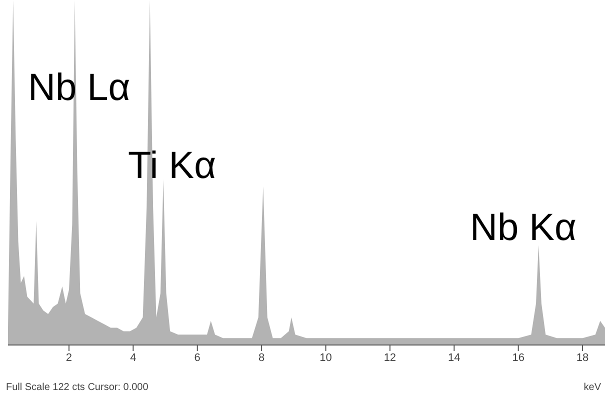 This screenshot has width=605, height=400. What do you see at coordinates (172, 166) in the screenshot?
I see `annotation: Ti Kα` at bounding box center [172, 166].